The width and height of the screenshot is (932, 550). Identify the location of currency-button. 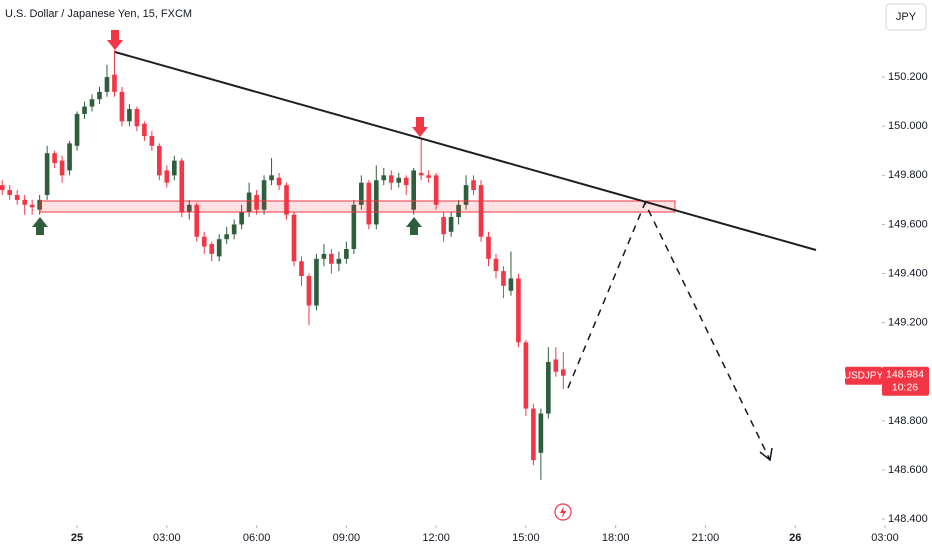
(906, 17).